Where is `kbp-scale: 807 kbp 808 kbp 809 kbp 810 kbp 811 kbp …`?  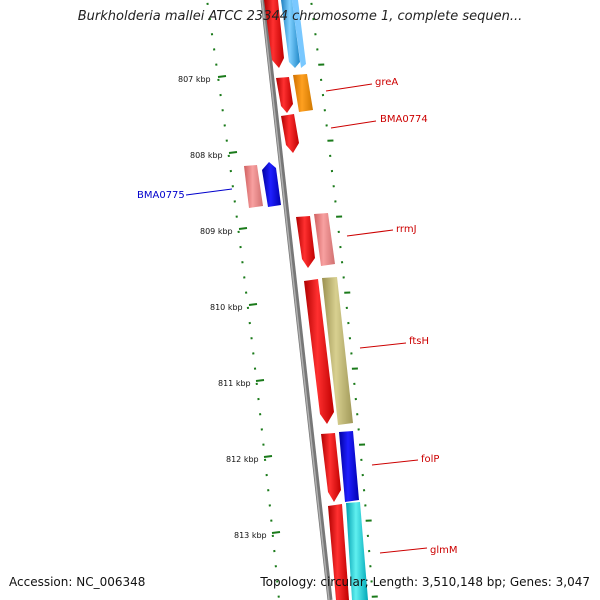 kbp-scale: 807 kbp 808 kbp 809 kbp 810 kbp 811 kbp … is located at coordinates (229, 307).